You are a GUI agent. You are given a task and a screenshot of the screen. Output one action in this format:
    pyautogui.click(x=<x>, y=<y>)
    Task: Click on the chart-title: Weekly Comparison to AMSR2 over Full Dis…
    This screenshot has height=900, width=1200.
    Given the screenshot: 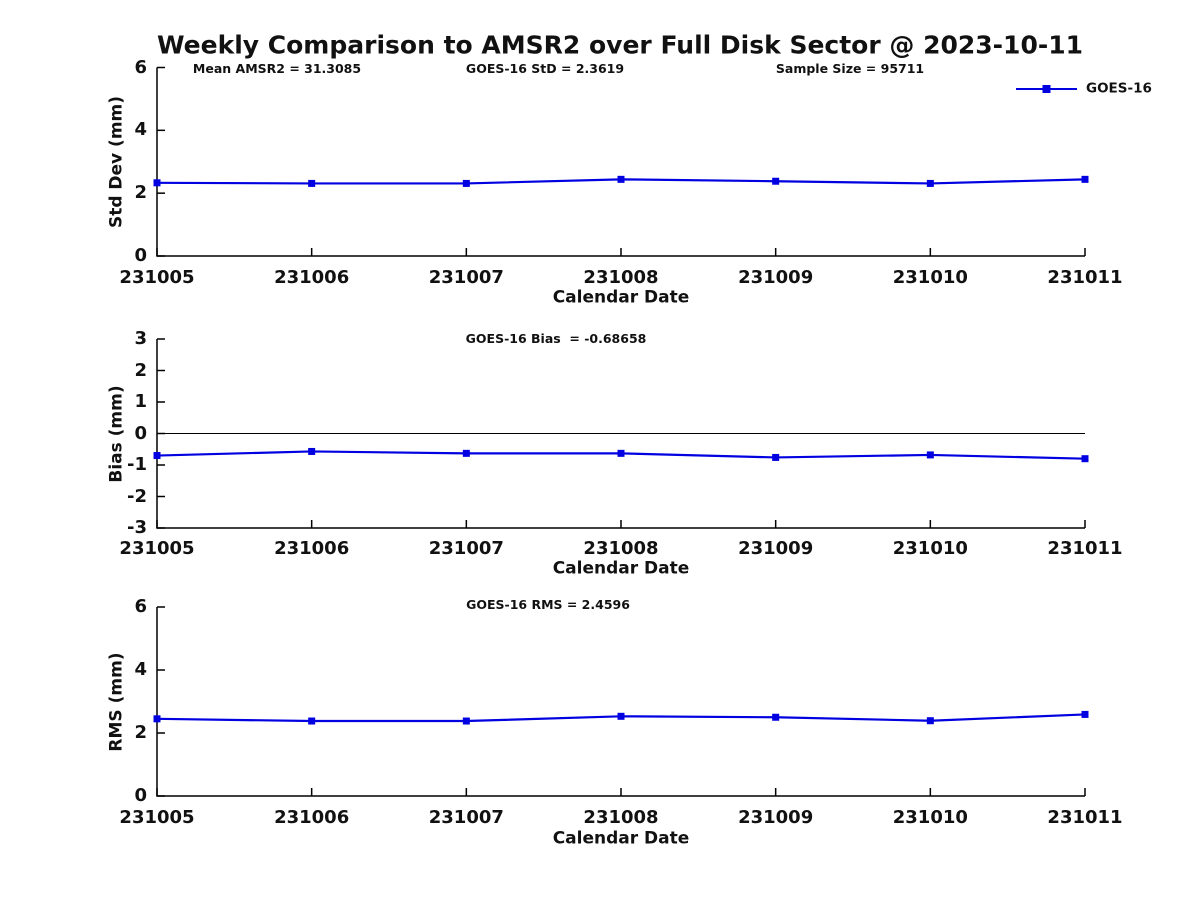 What is the action you would take?
    pyautogui.click(x=620, y=45)
    